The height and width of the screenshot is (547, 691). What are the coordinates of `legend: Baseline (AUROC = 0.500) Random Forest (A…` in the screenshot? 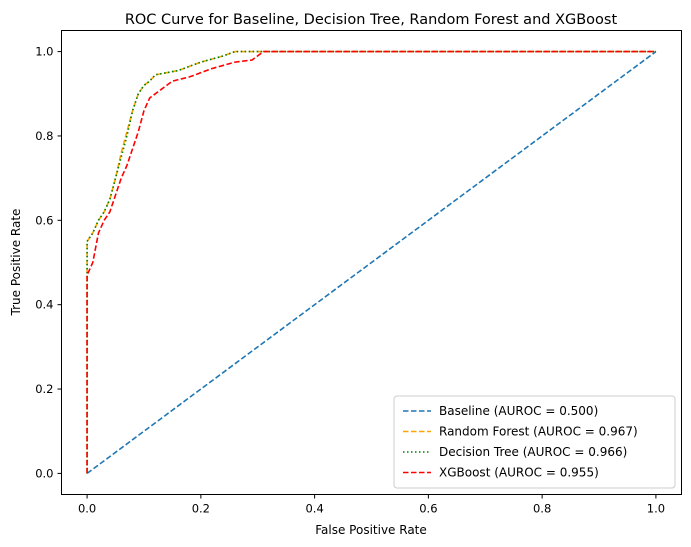 It's located at (534, 442).